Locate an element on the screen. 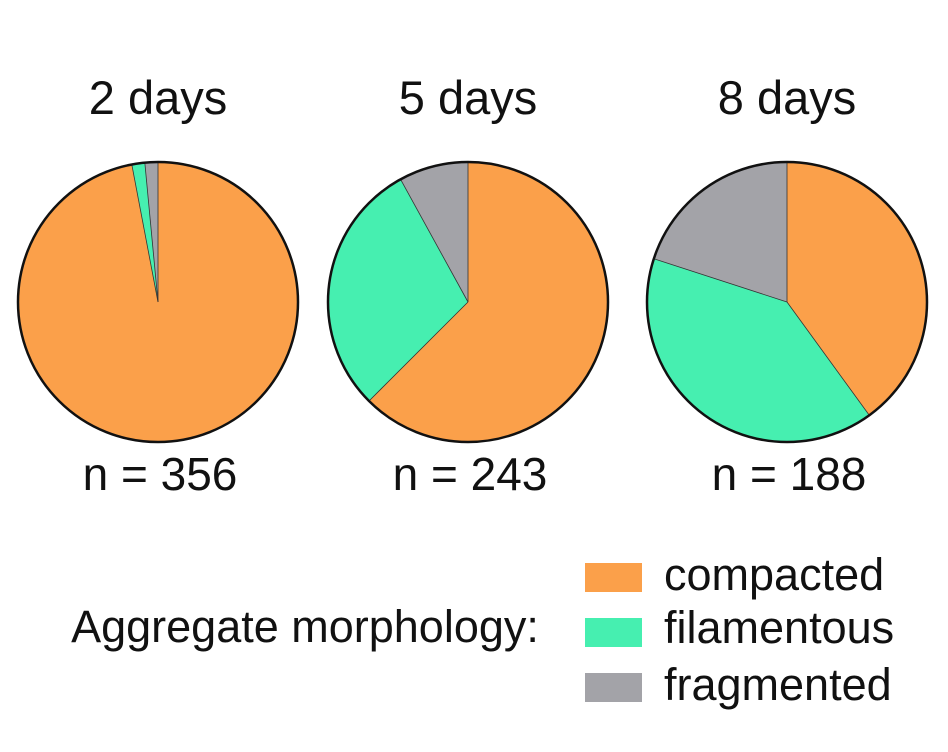  sample-size-label: n = 188 is located at coordinates (789, 474).